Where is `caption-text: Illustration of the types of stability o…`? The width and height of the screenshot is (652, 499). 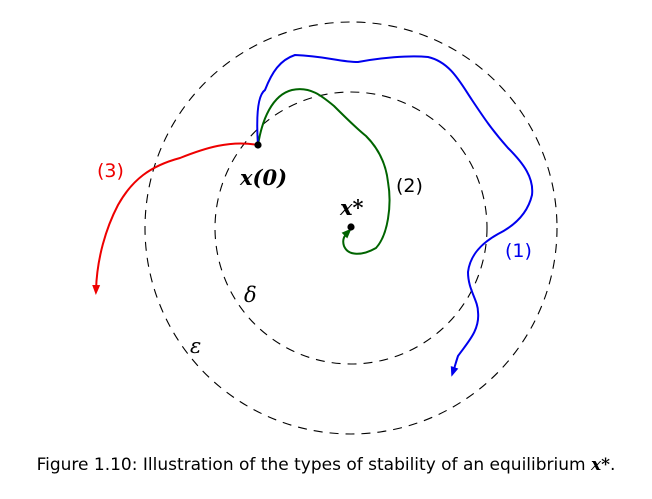
caption-text: Illustration of the types of stability o… is located at coordinates (364, 465).